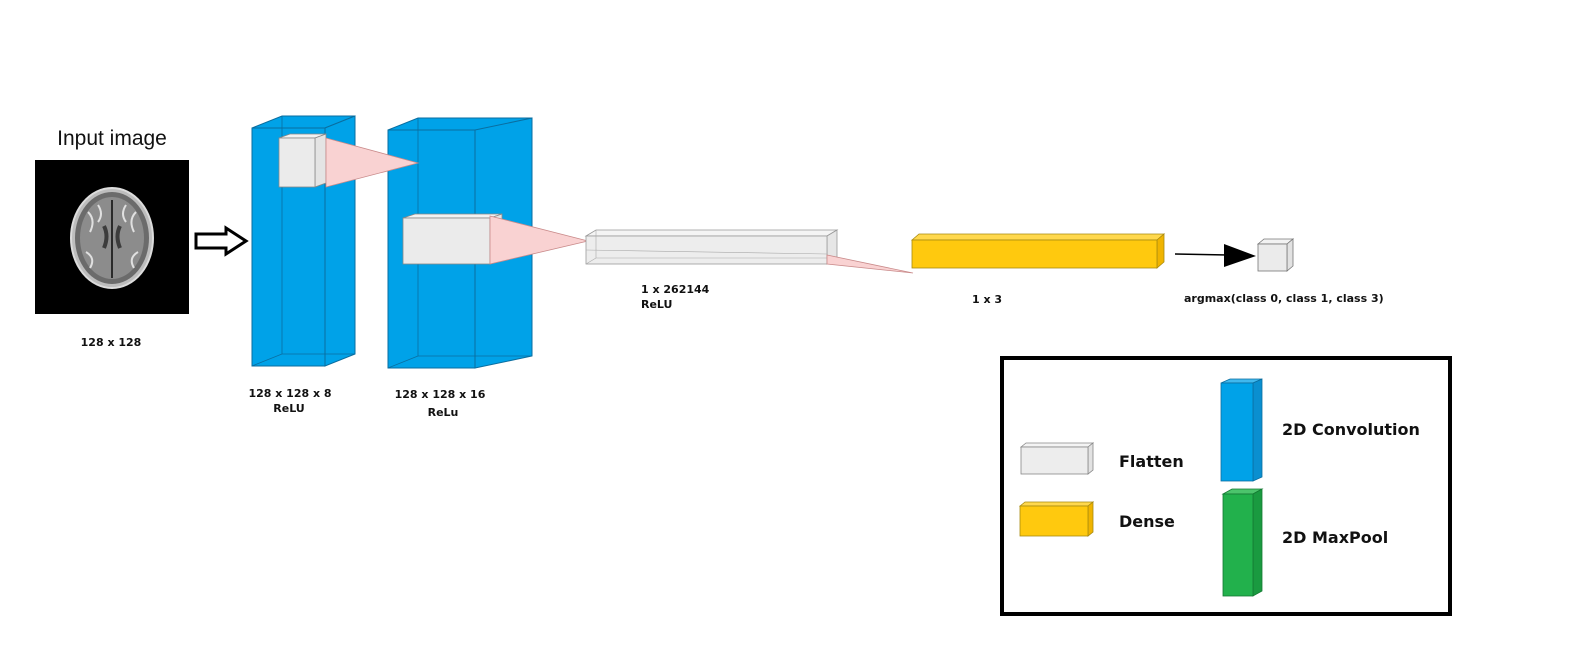  What do you see at coordinates (1241, 430) in the screenshot?
I see `legend-conv-swatch` at bounding box center [1241, 430].